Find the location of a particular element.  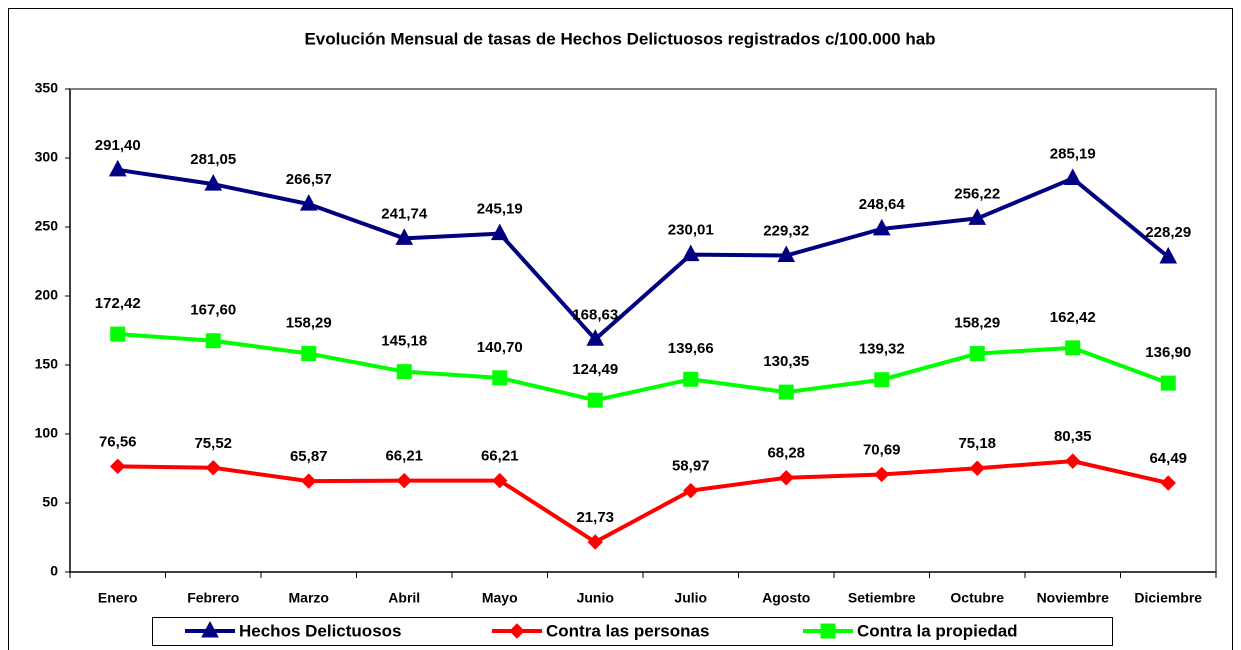

data-label: 70,69 is located at coordinates (882, 449).